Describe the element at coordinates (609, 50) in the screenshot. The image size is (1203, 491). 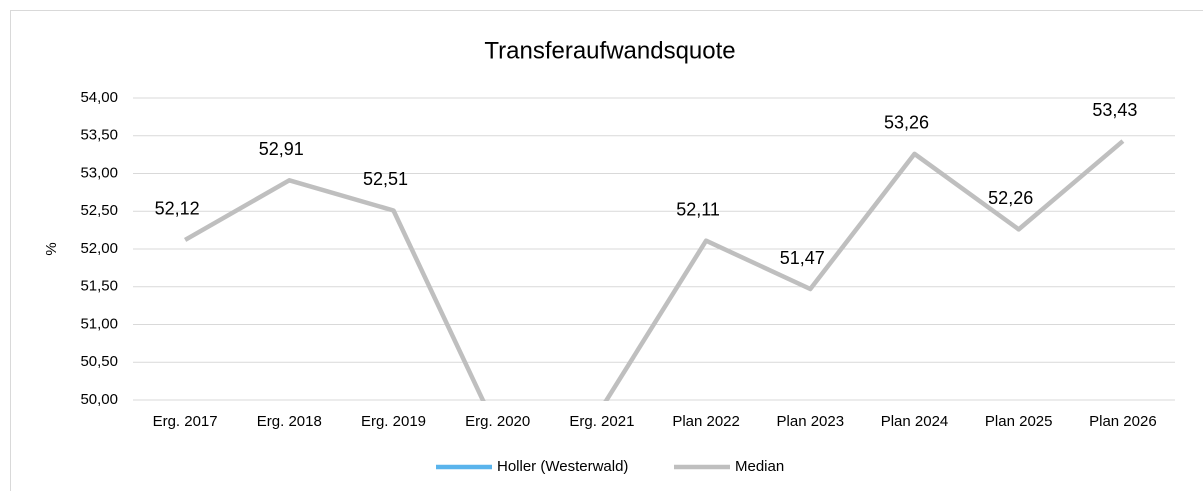
I see `chart-title: Transferaufwandsquote` at that location.